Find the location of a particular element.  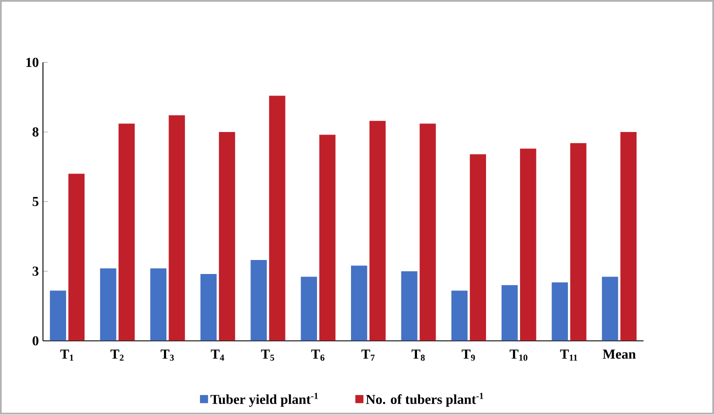

x-tick-label: T$_{4}$ is located at coordinates (217, 355).